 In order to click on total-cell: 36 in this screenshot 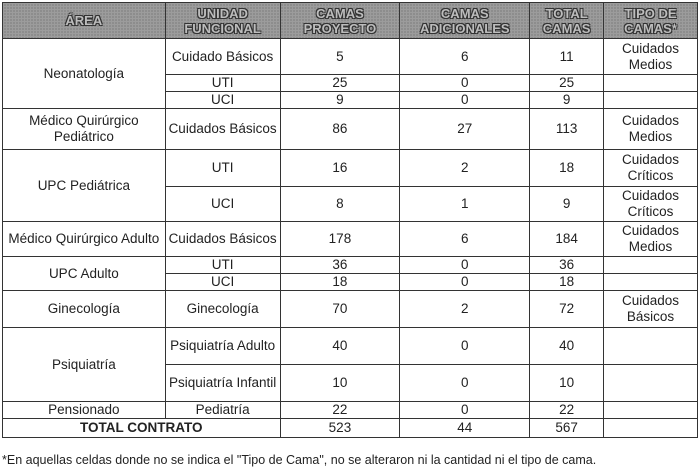, I will do `click(567, 265)`.